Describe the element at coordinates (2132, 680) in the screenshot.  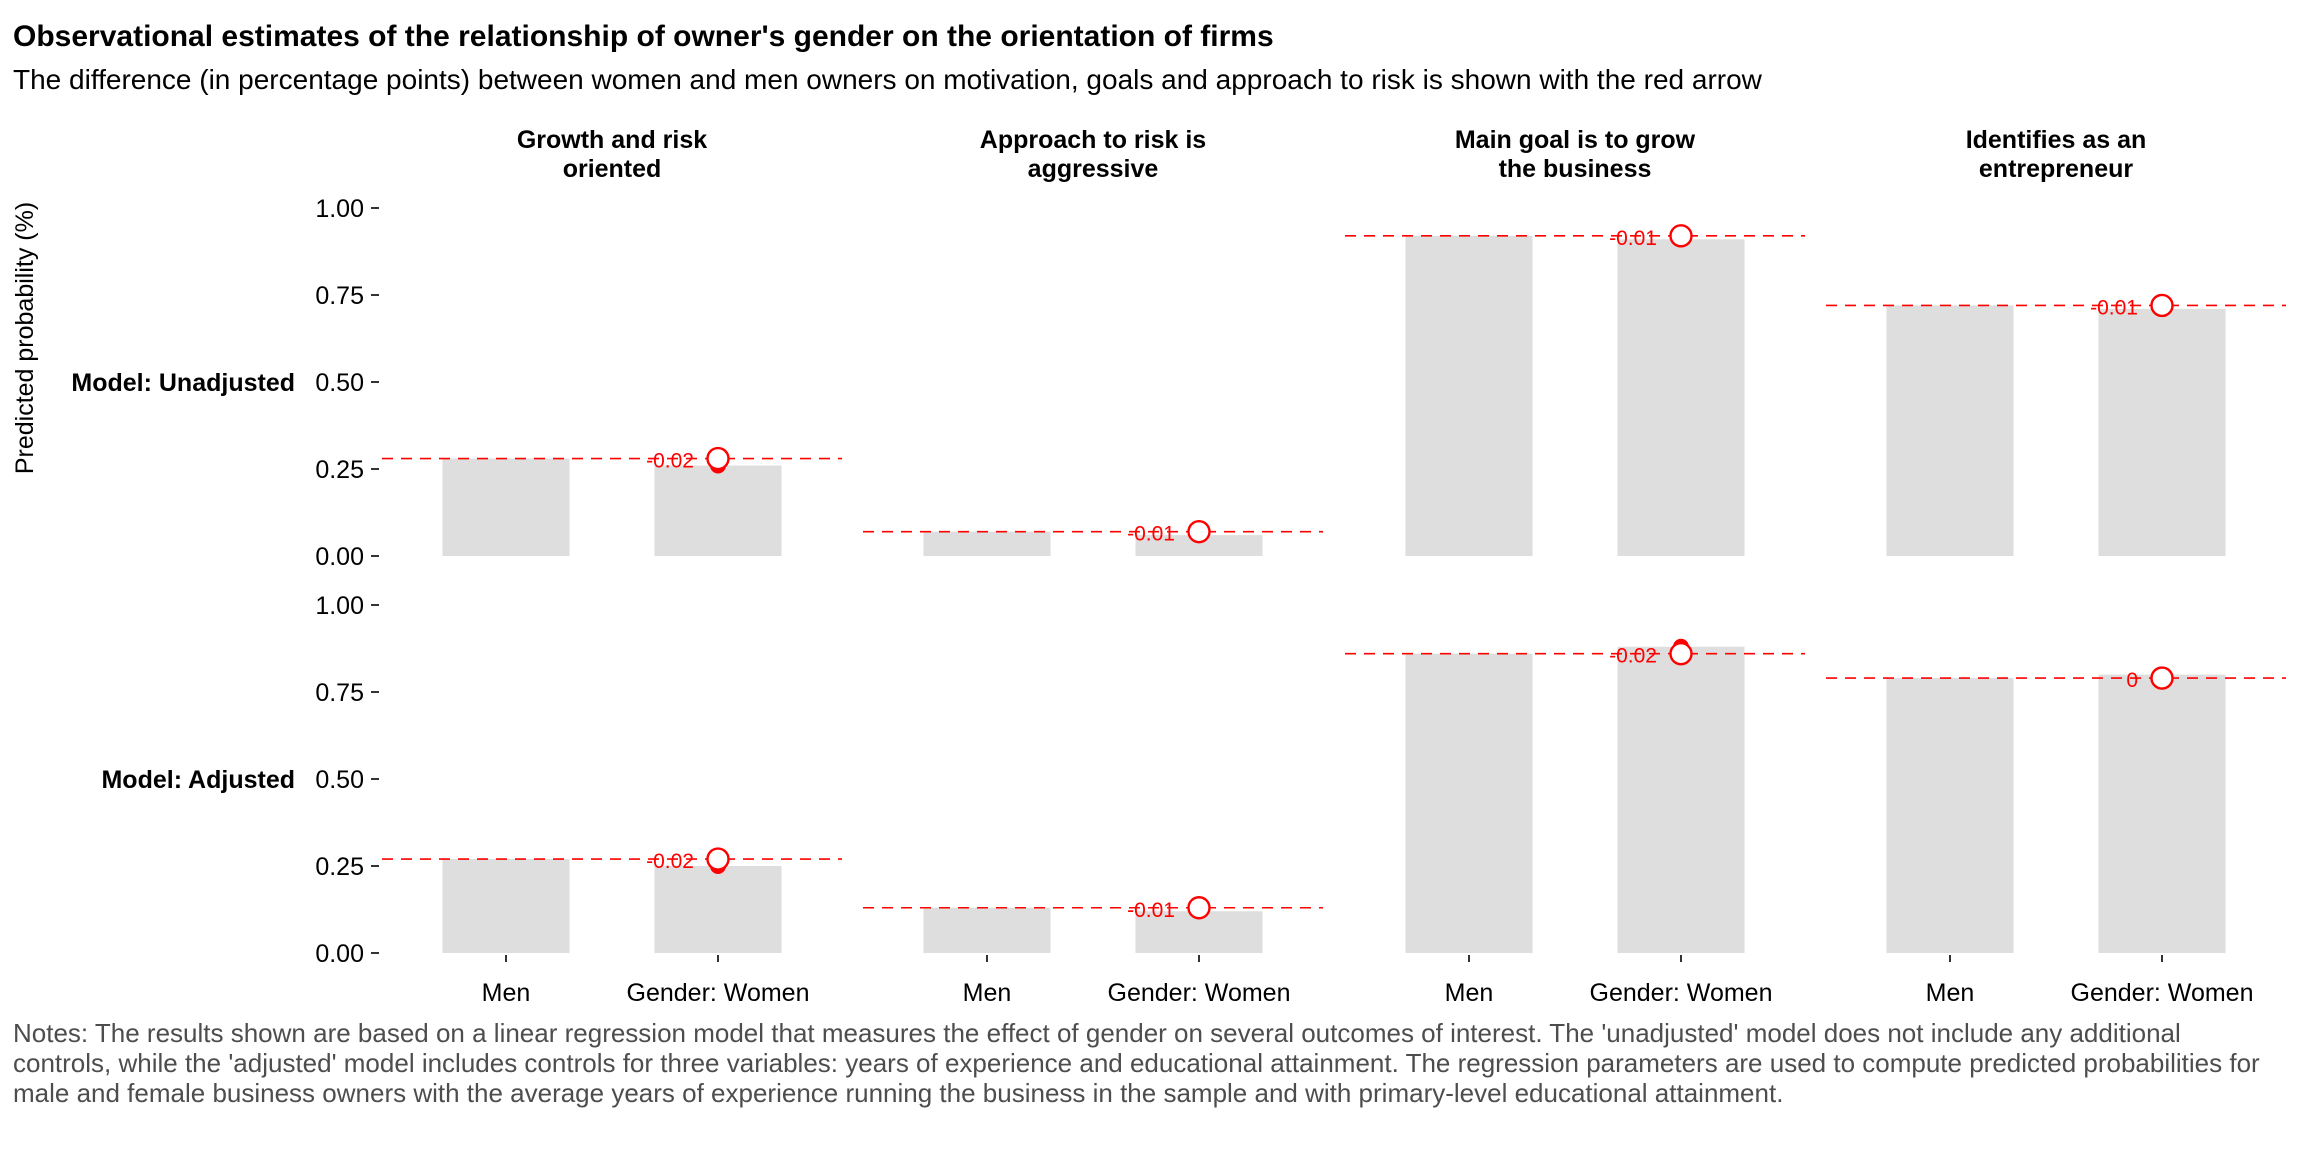
I see `difference-label: 0` at that location.